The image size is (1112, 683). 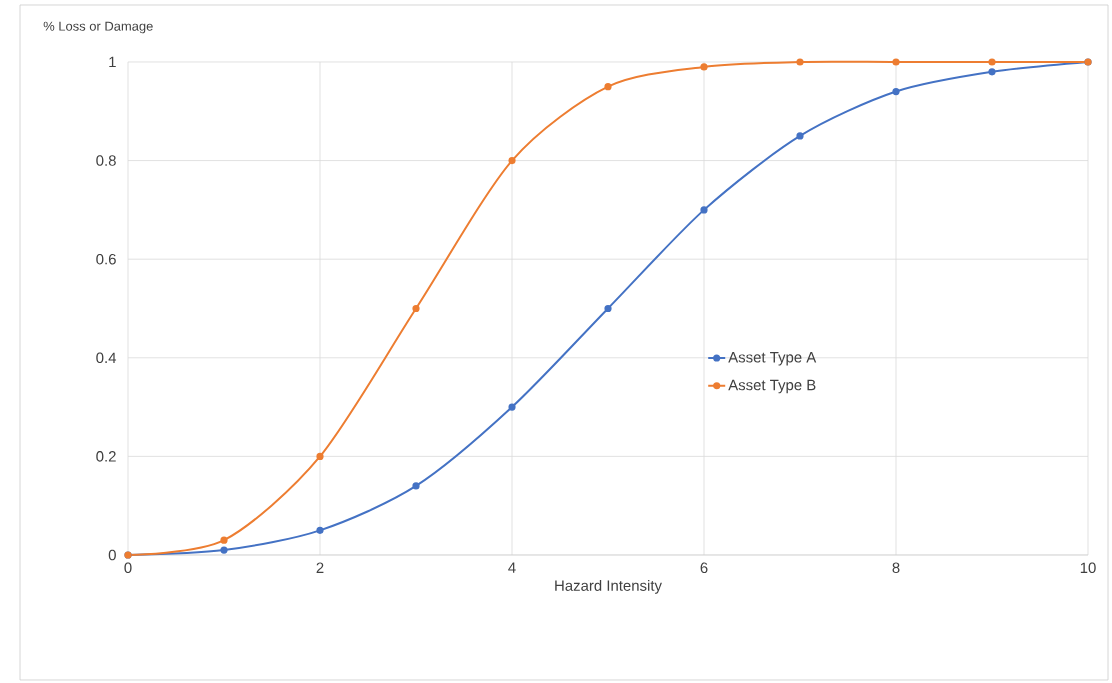 I want to click on y-tick-label: 0, so click(x=112, y=555).